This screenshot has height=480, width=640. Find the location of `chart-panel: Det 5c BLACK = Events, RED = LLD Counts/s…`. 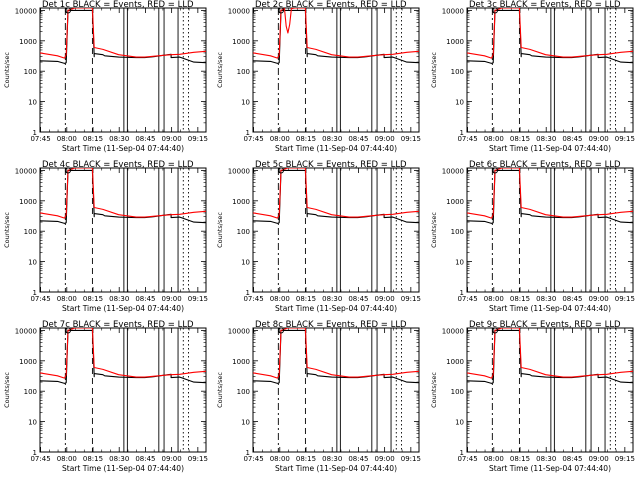

chart-panel: Det 5c BLACK = Events, RED = LLD Counts/s… is located at coordinates (318, 236).